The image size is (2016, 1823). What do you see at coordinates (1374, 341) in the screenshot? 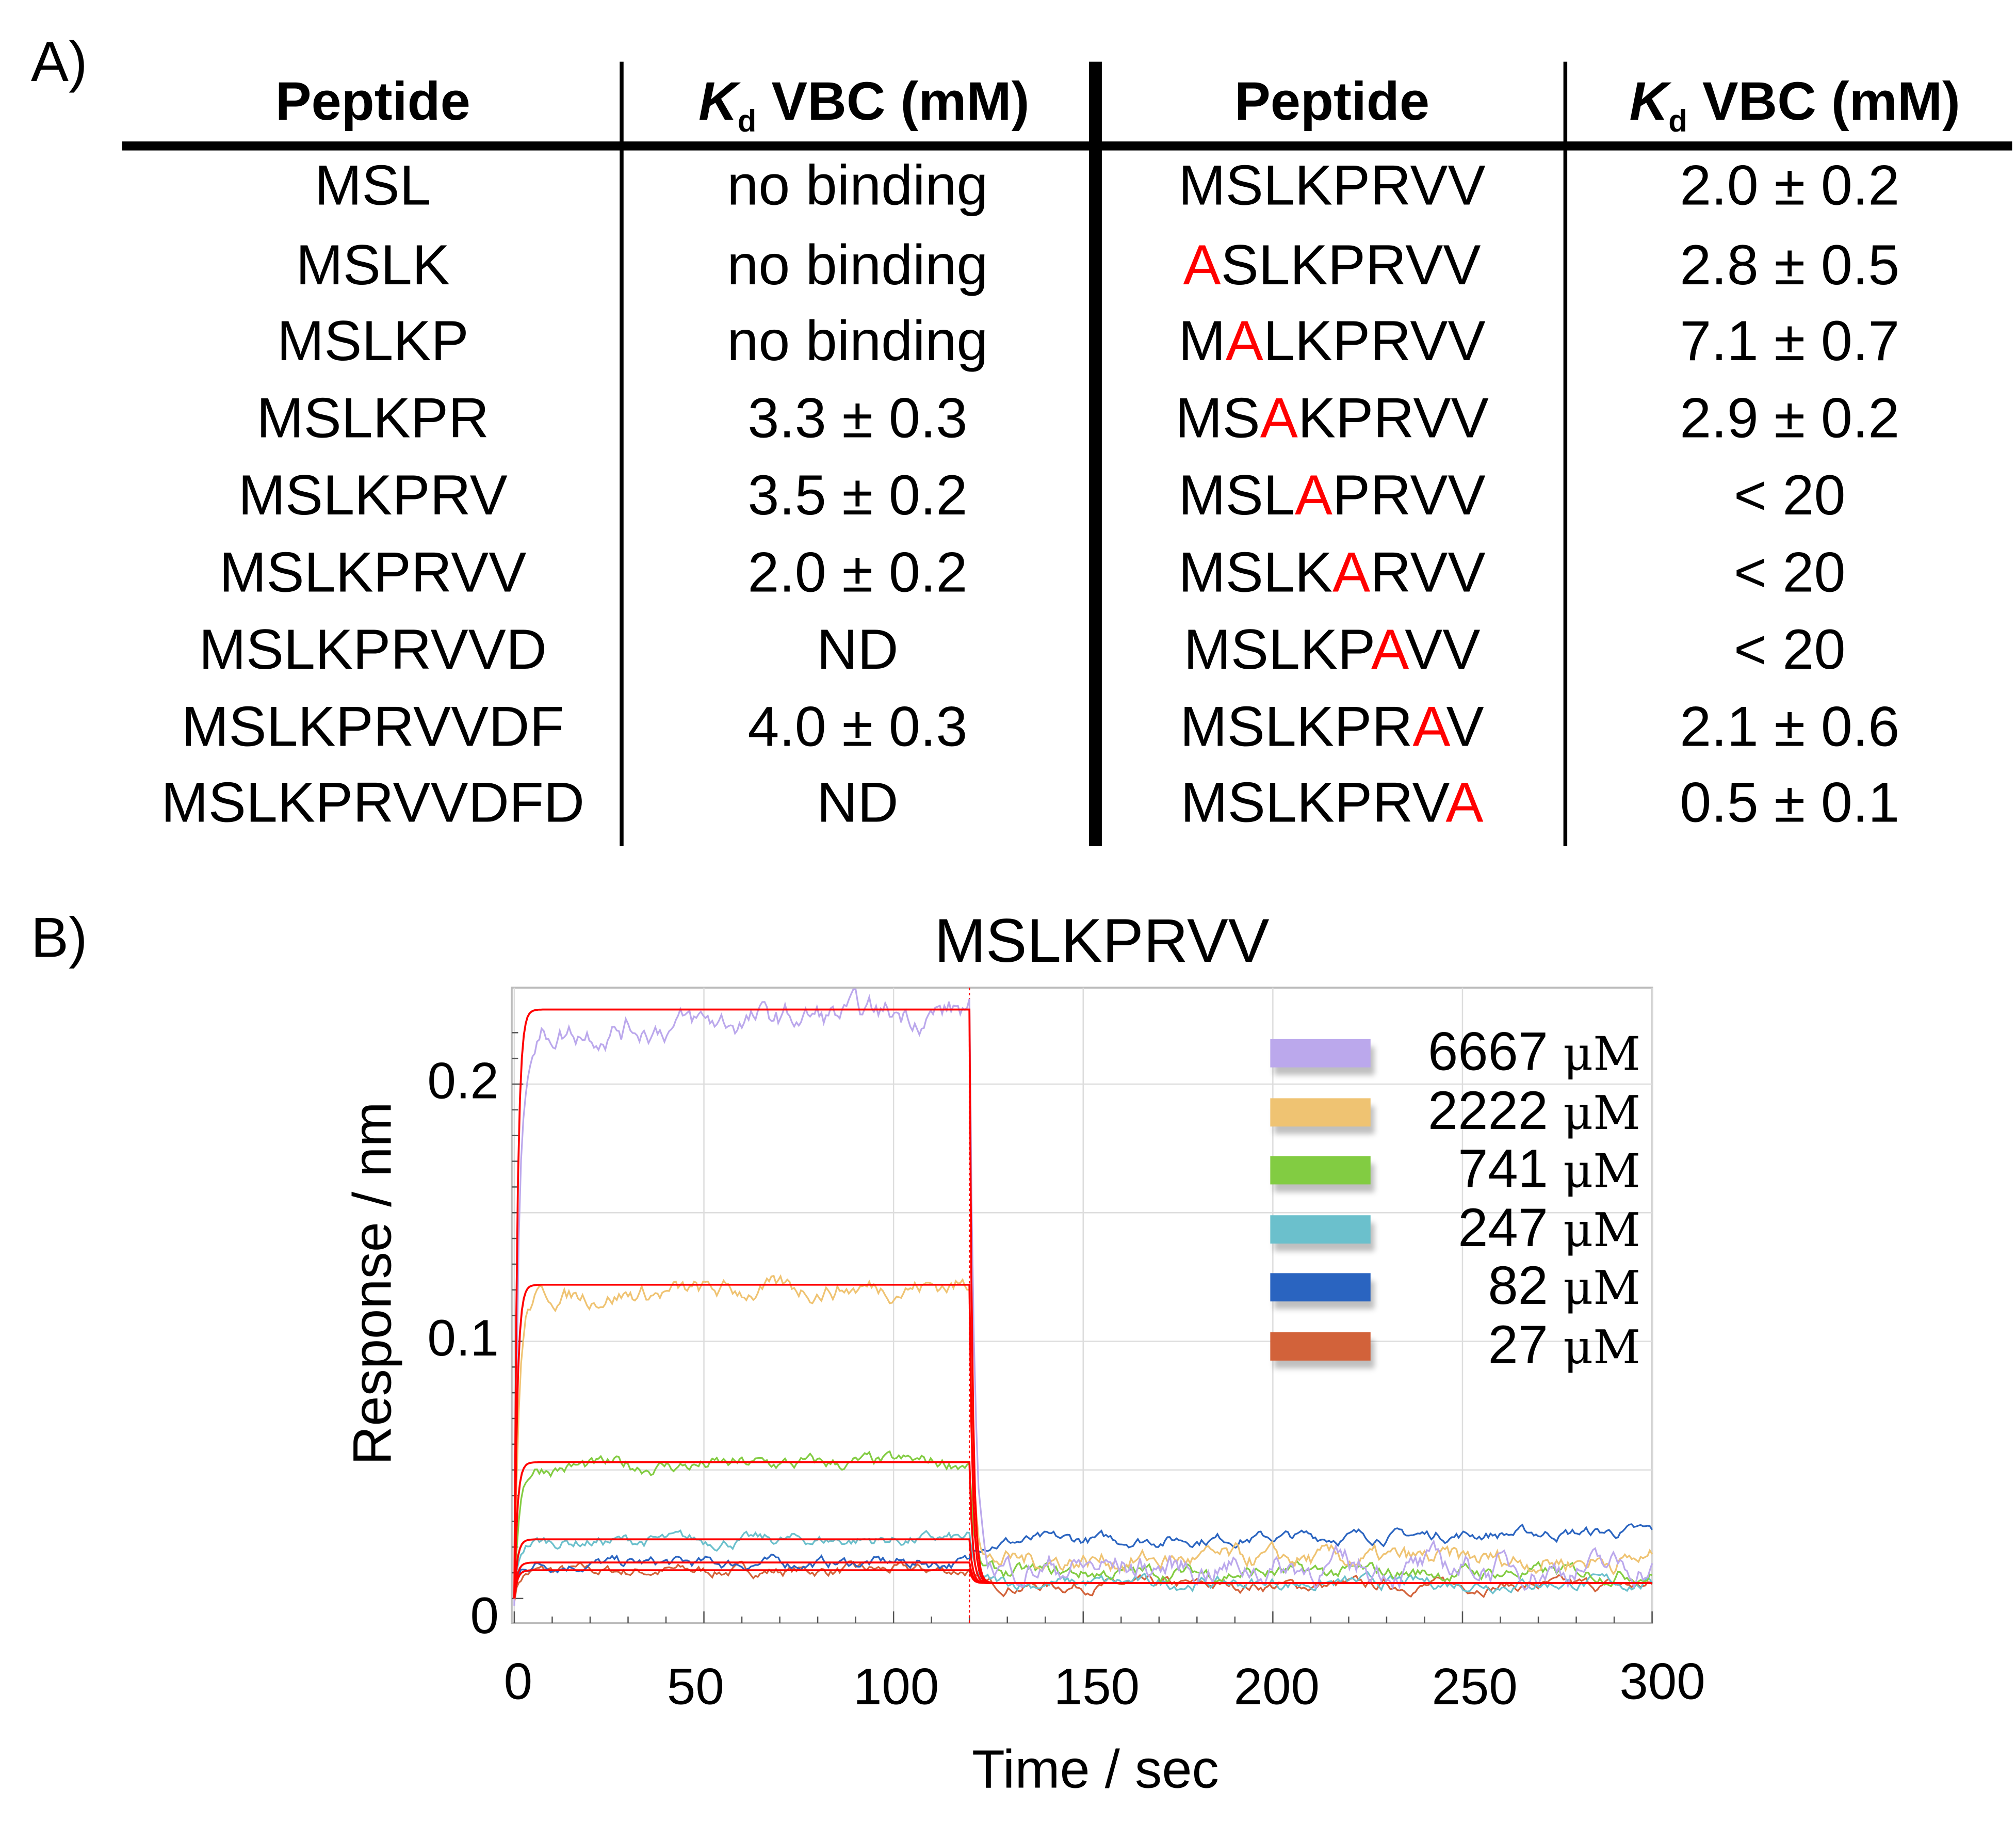
I see `peptide-suffix: LKPRVV` at bounding box center [1374, 341].